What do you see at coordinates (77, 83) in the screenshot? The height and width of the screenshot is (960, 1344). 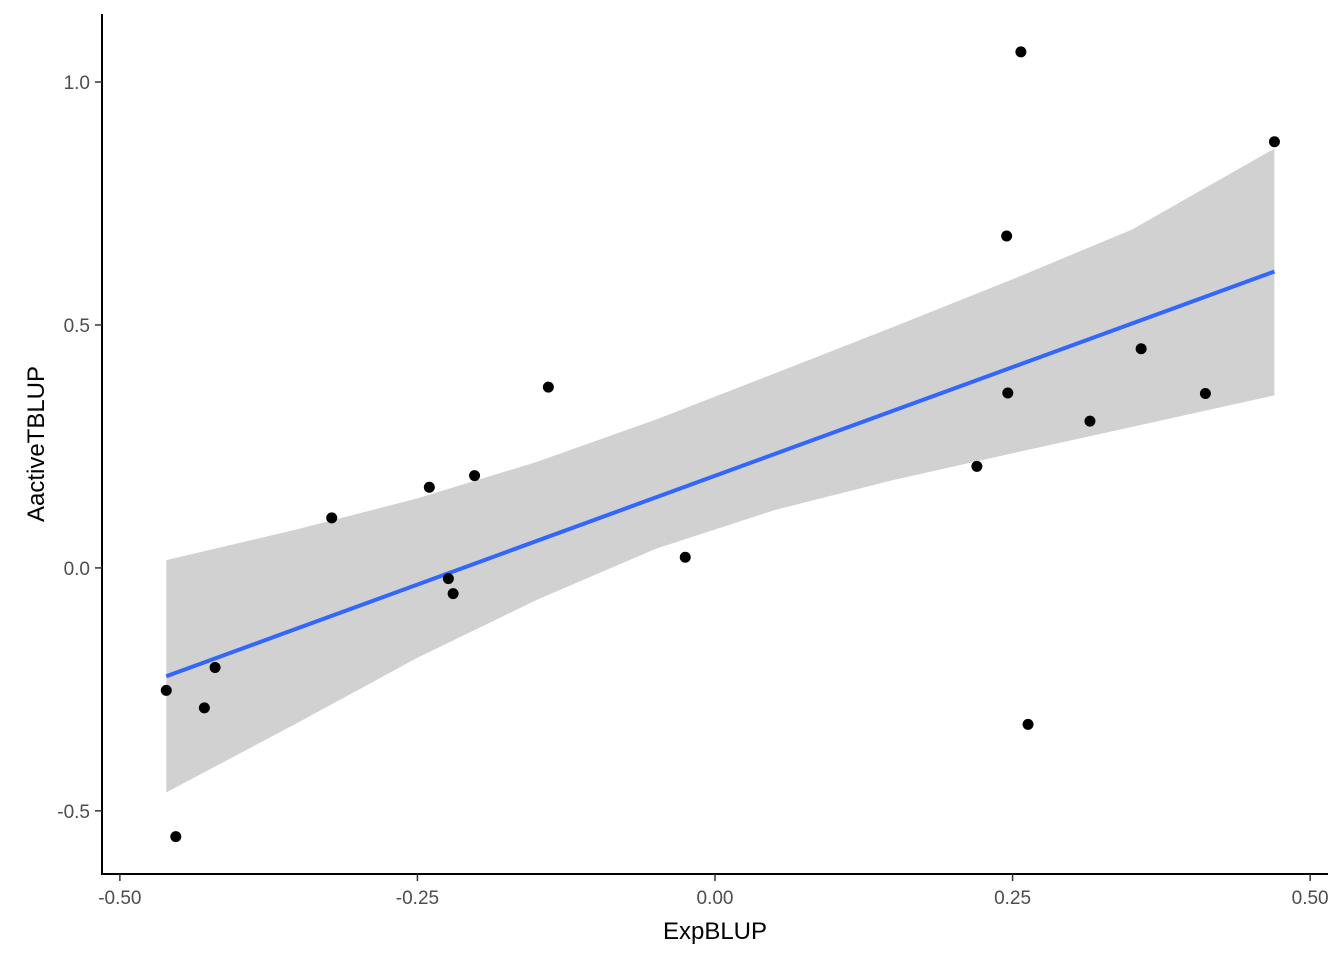 I see `y-tick-label: 1.0` at bounding box center [77, 83].